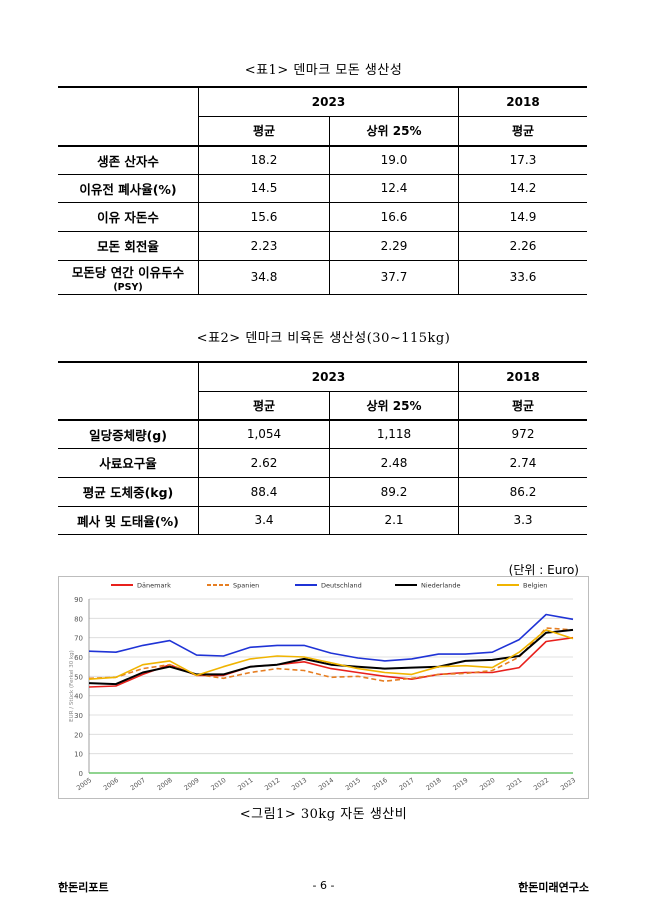 The image size is (647, 922). I want to click on cell-top: 37.7, so click(394, 277).